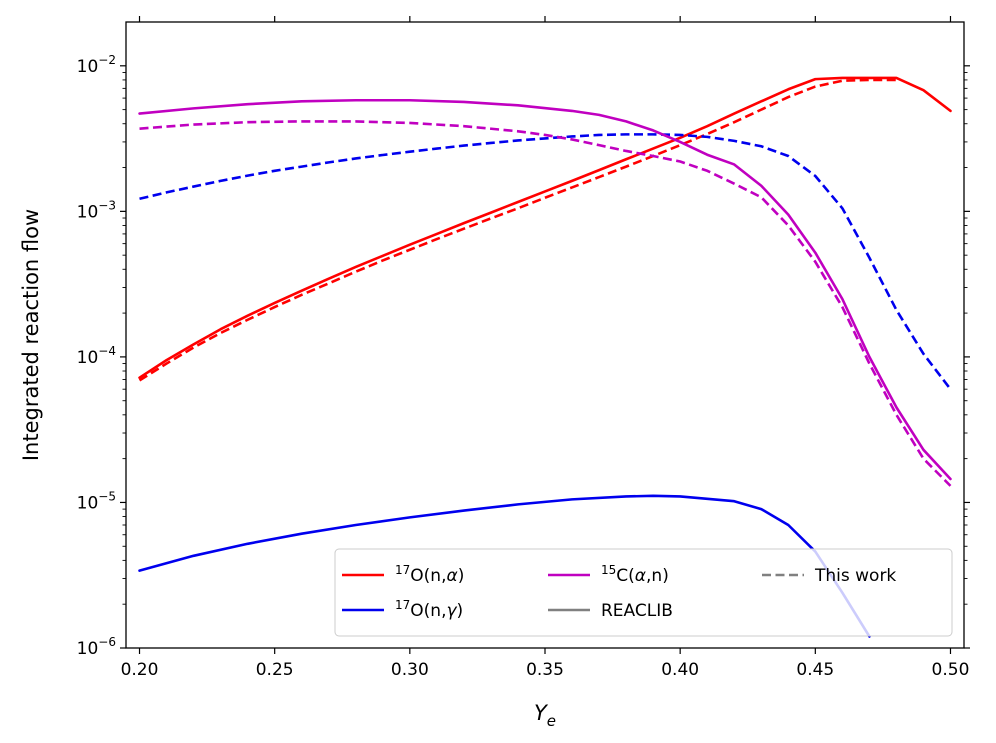 This screenshot has height=743, width=996. What do you see at coordinates (96, 356) in the screenshot?
I see `y-tick-label: 10⁻⁴` at bounding box center [96, 356].